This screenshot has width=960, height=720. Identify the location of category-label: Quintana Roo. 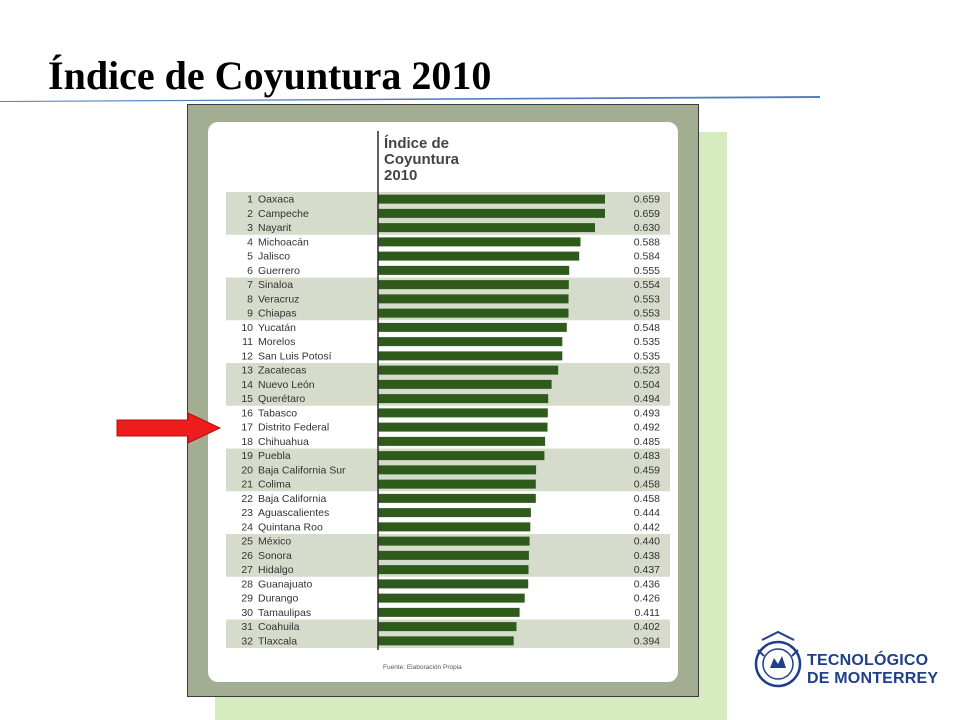
(290, 527).